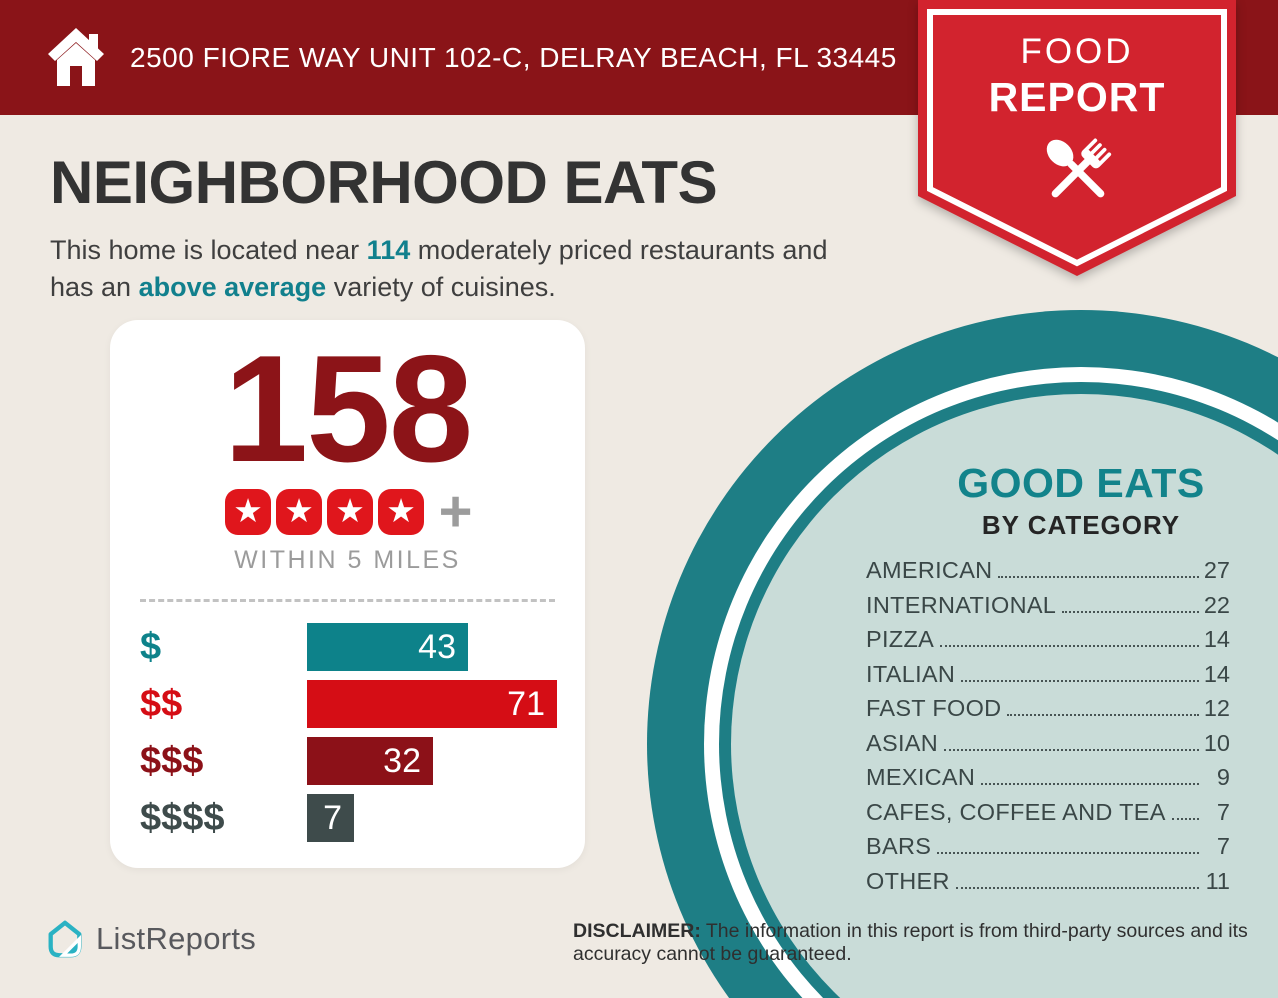 The height and width of the screenshot is (998, 1278). I want to click on category-value: 11, so click(1217, 880).